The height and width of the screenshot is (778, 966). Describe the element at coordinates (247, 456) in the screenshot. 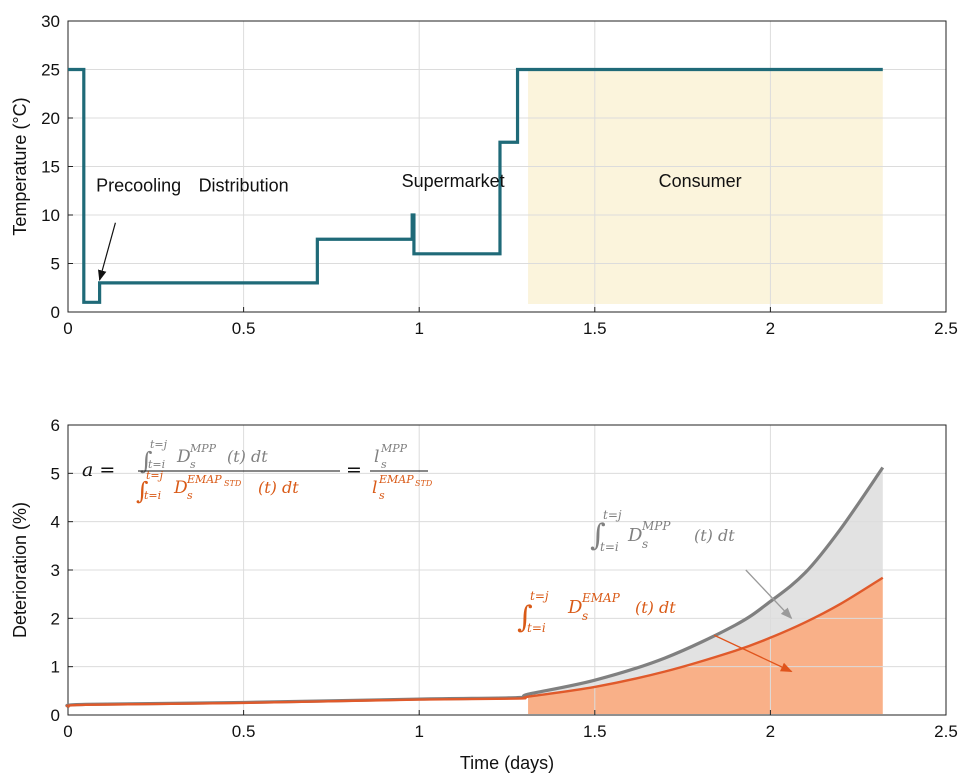

I see `formula-num-tail: (t) dt` at that location.